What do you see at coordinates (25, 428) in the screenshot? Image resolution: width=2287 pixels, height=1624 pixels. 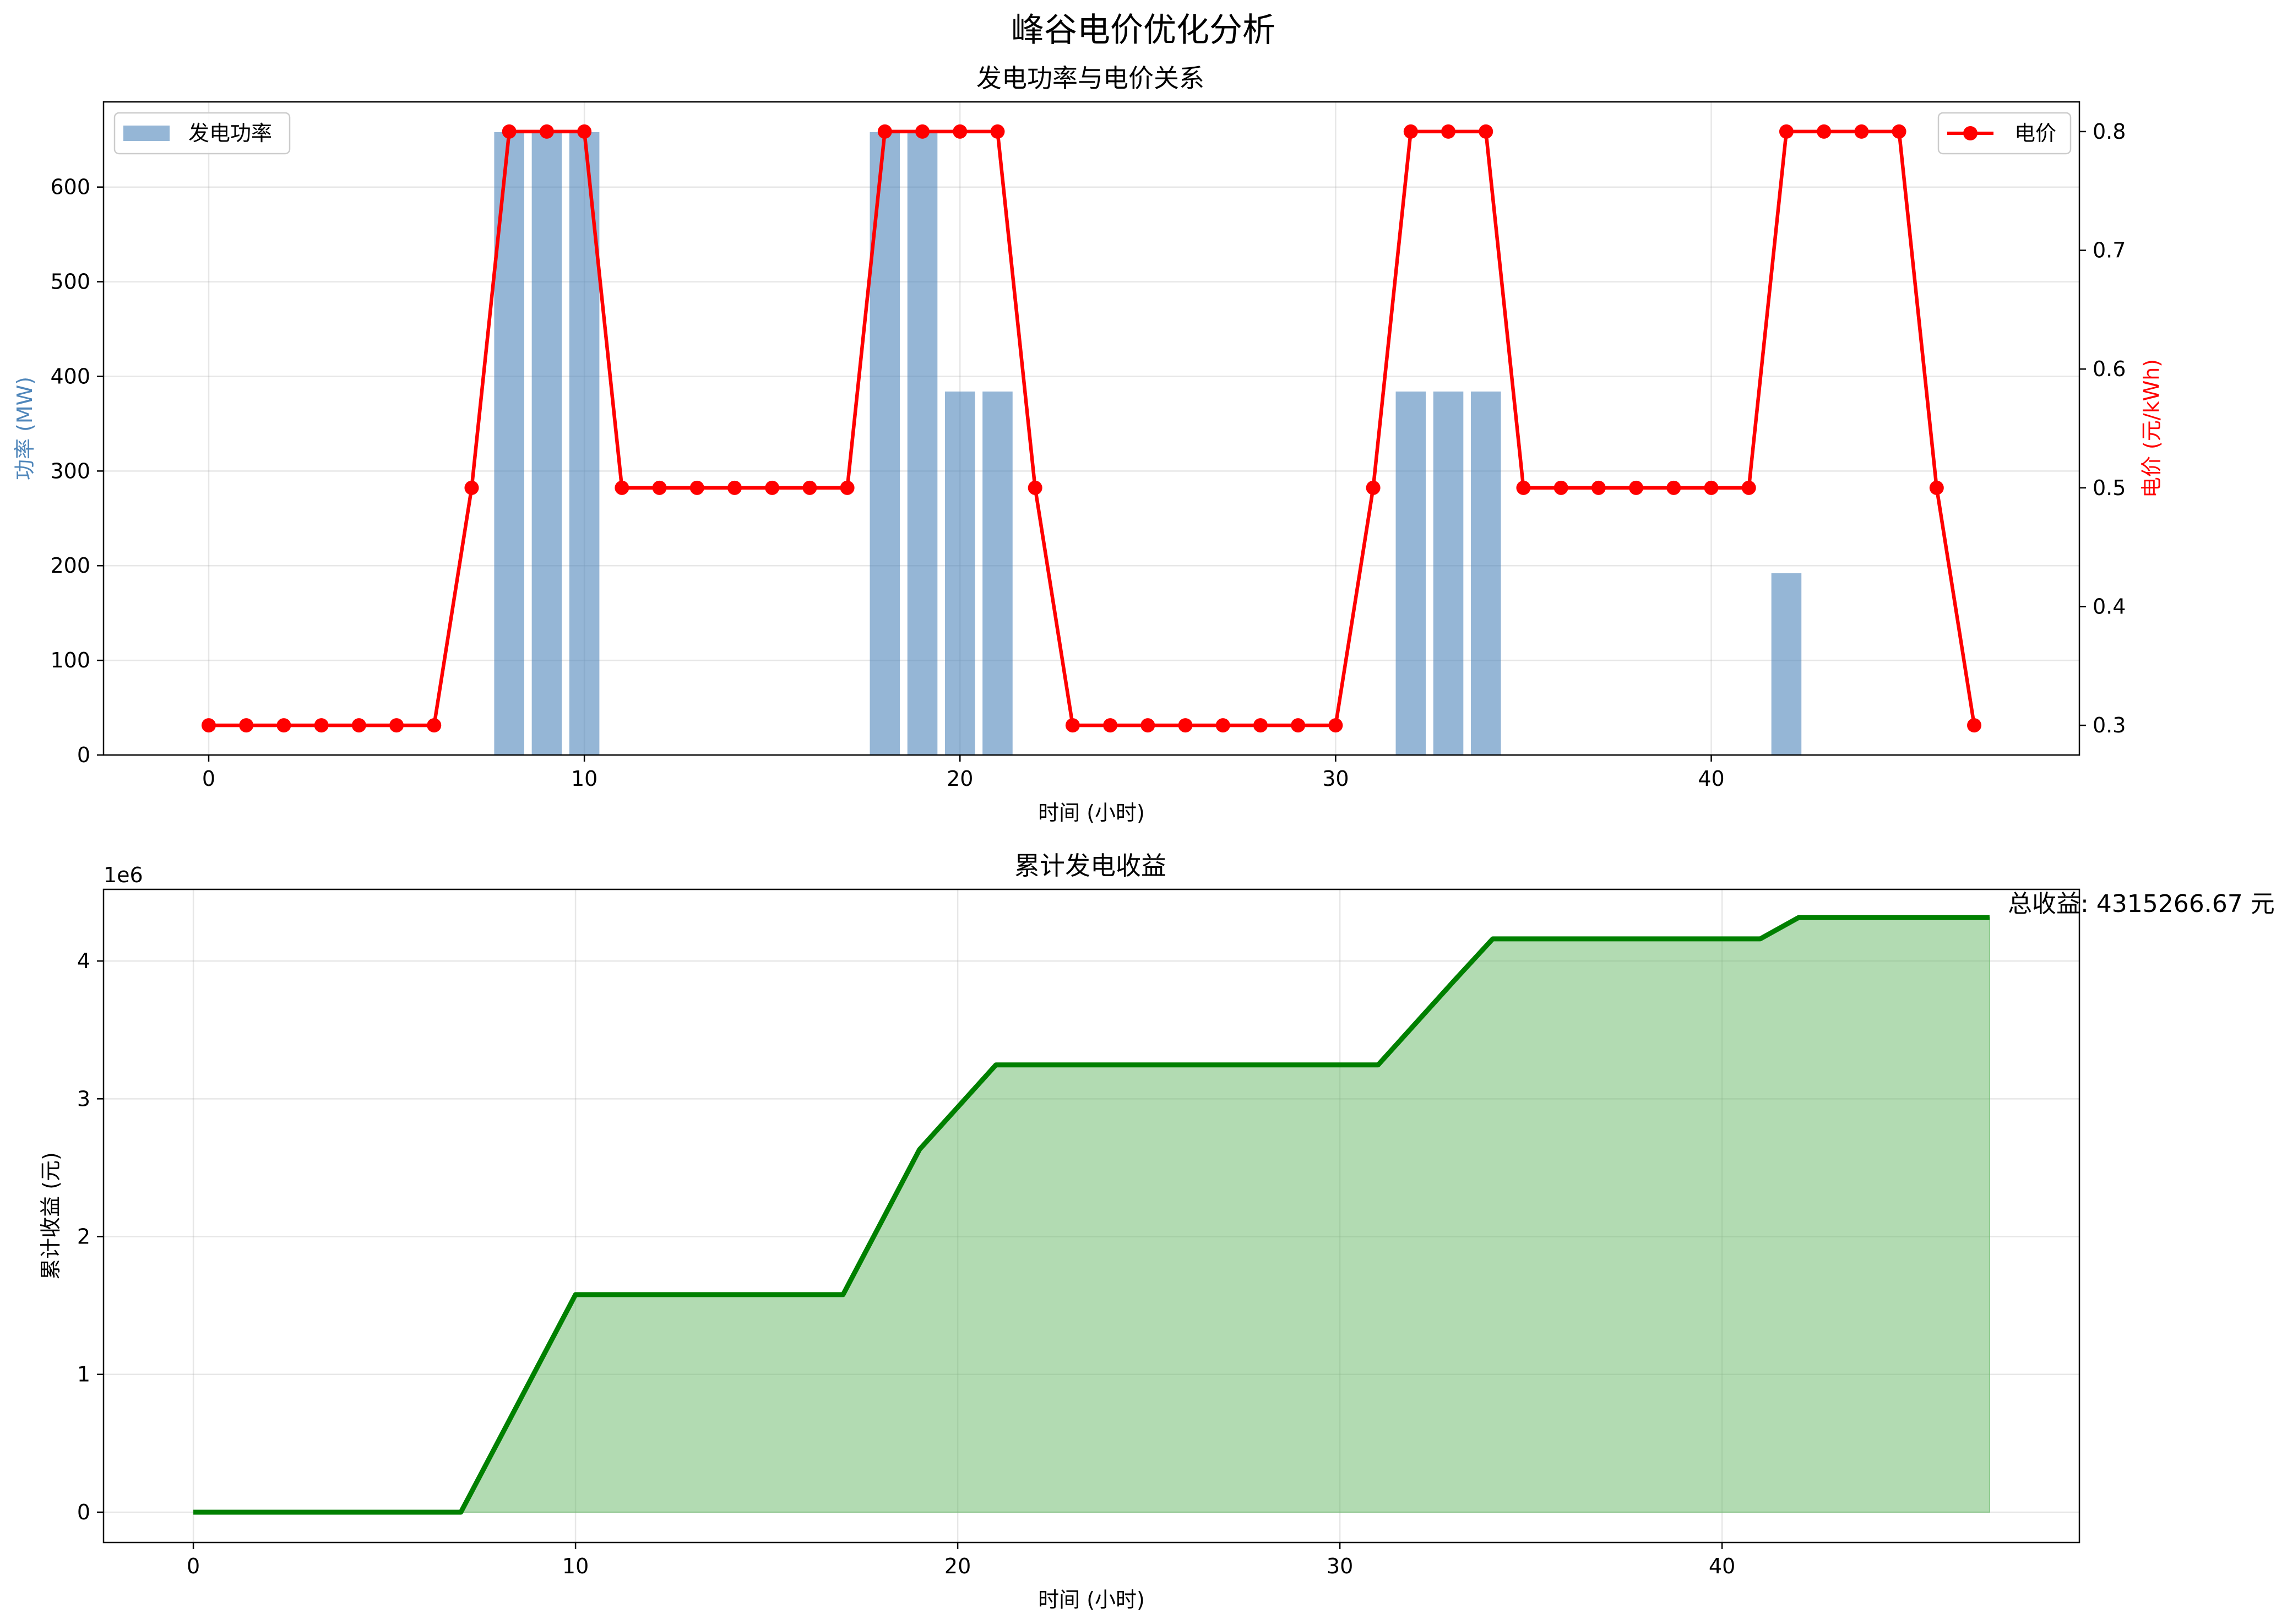 I see `top-y-axis-label: 功率 (MW)` at bounding box center [25, 428].